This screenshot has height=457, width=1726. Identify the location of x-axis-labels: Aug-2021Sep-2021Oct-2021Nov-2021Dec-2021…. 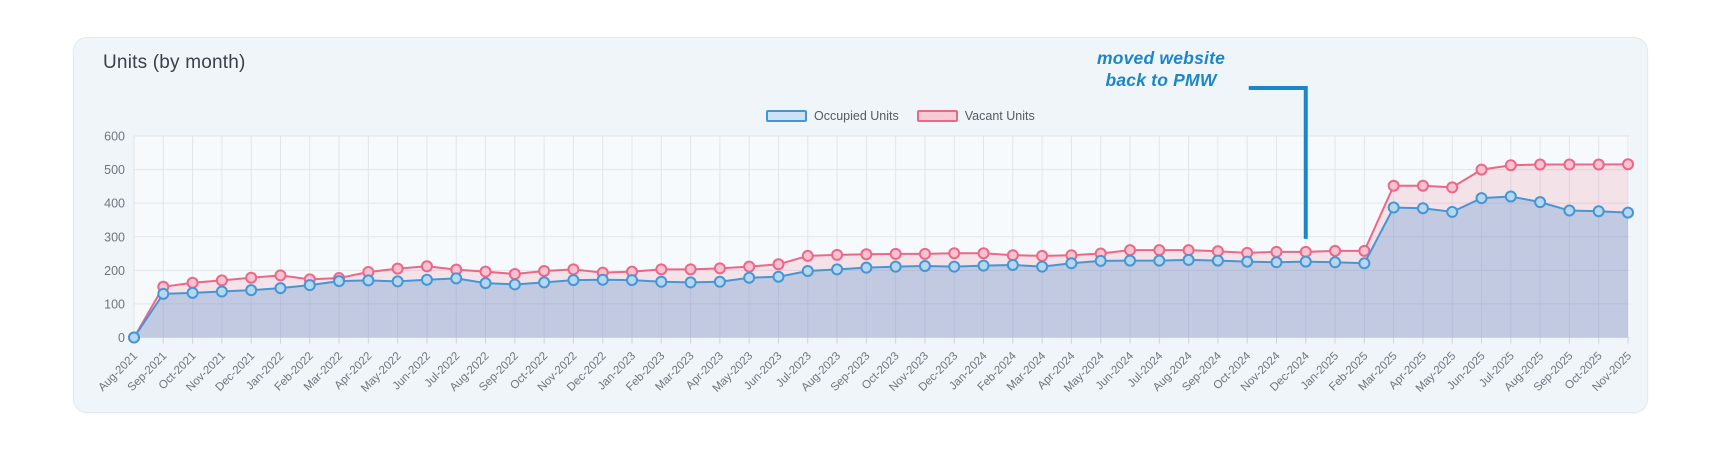
(865, 372).